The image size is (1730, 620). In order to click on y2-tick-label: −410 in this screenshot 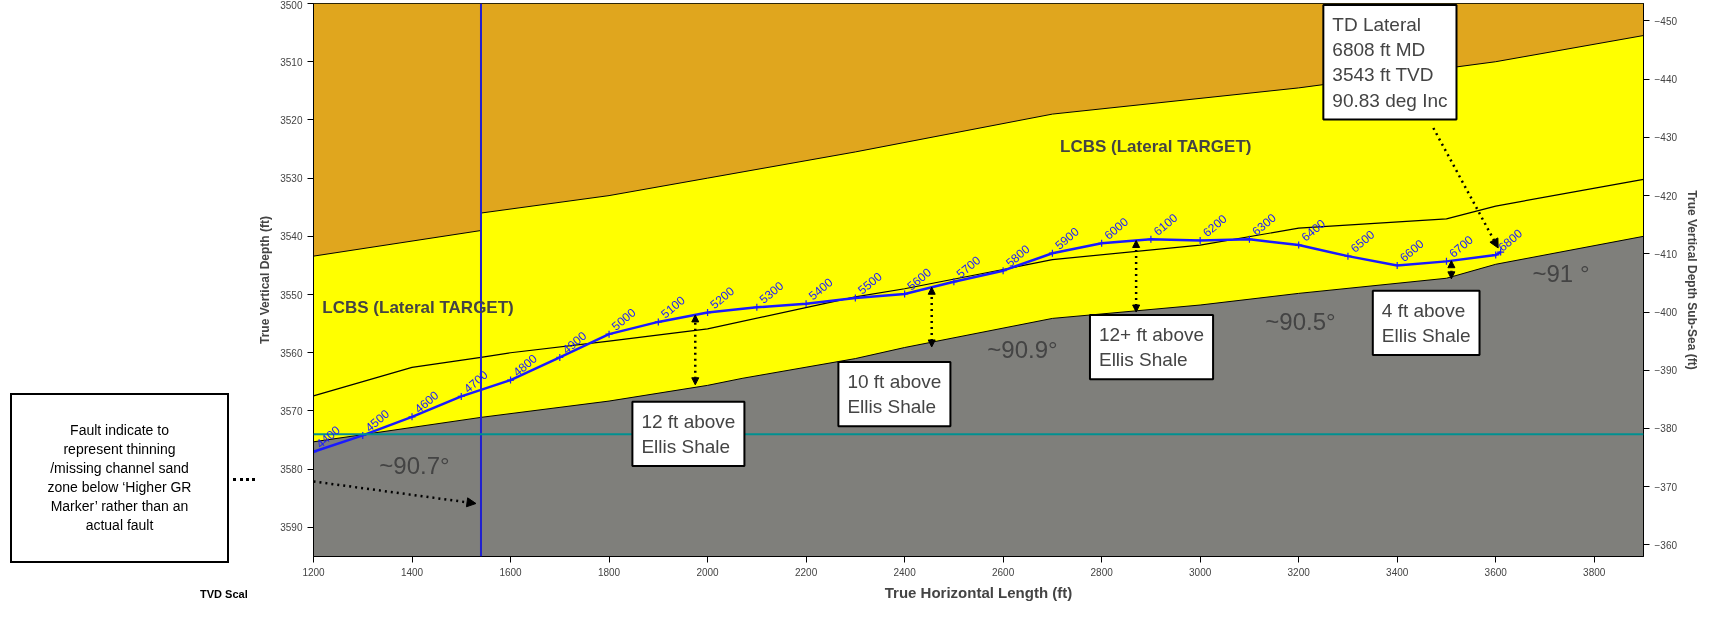, I will do `click(1666, 254)`.